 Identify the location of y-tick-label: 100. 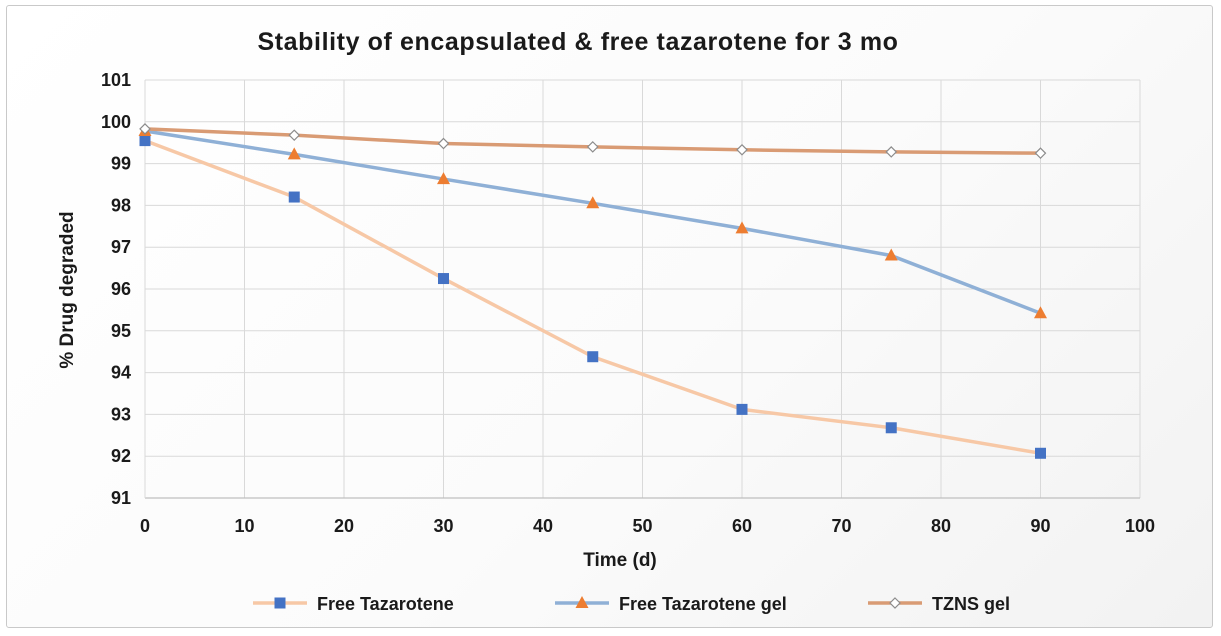
(116, 122).